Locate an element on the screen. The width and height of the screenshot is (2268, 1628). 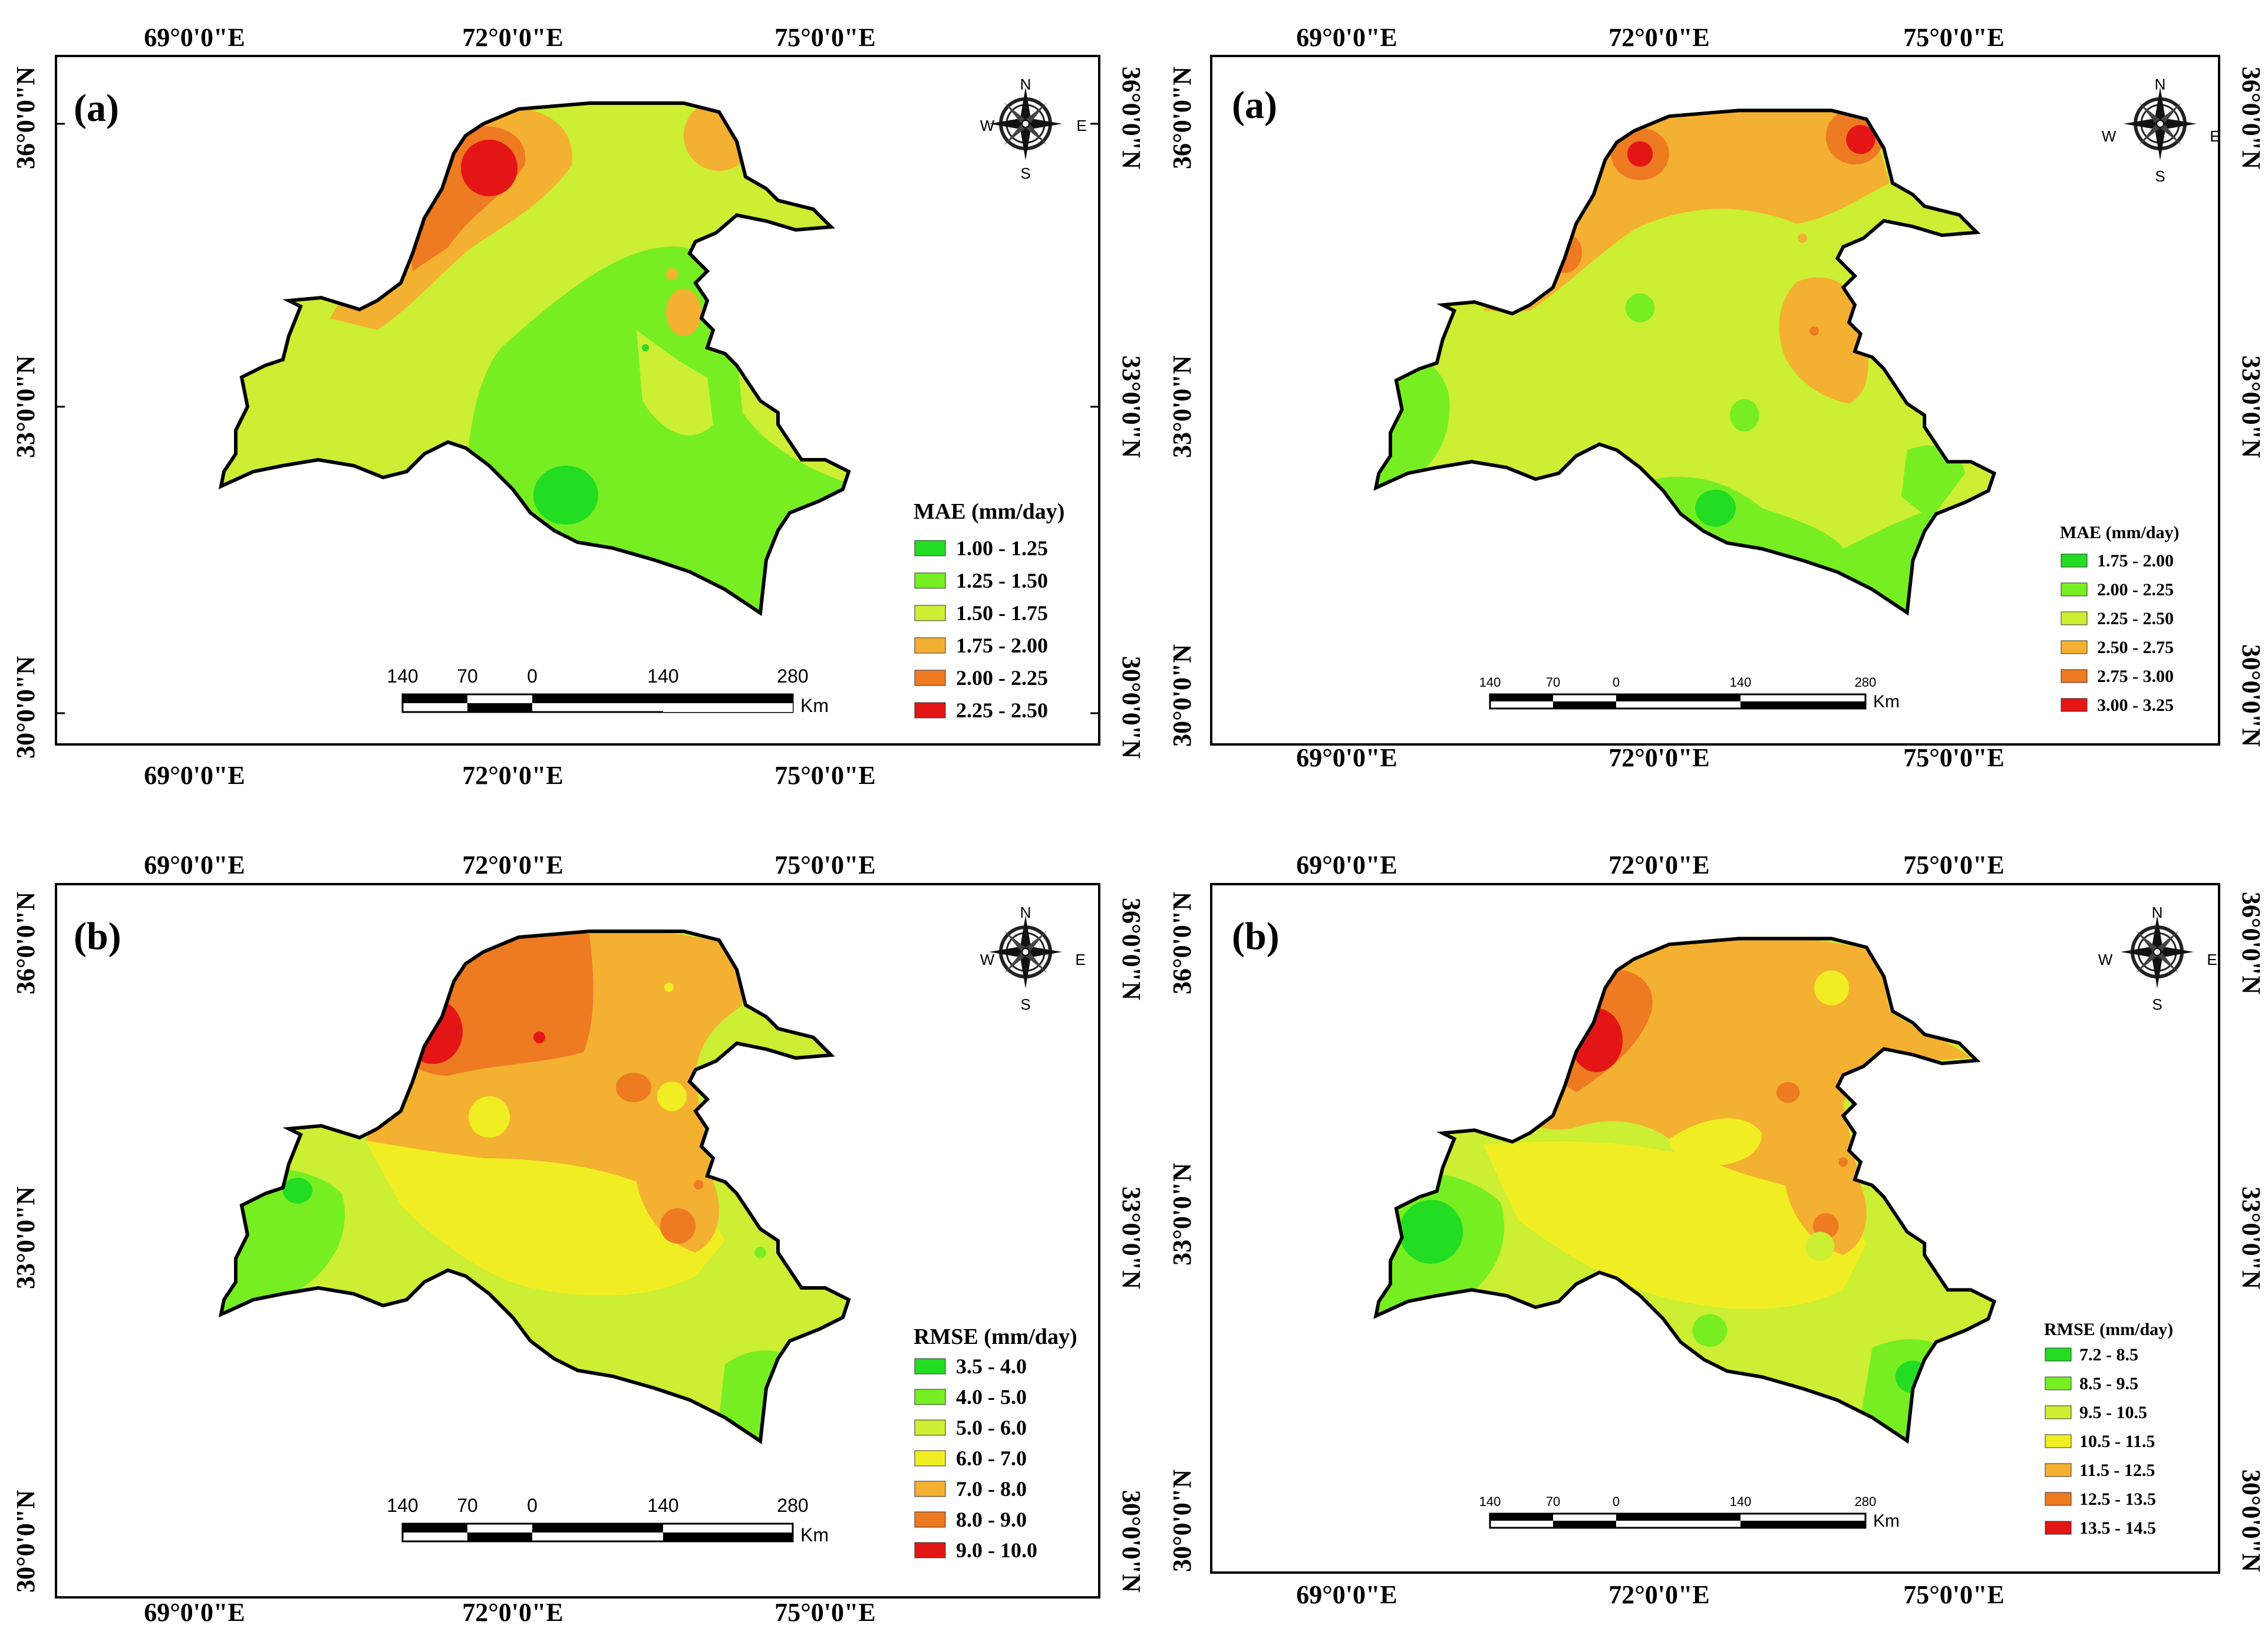
panel-label: (b) is located at coordinates (97, 937).